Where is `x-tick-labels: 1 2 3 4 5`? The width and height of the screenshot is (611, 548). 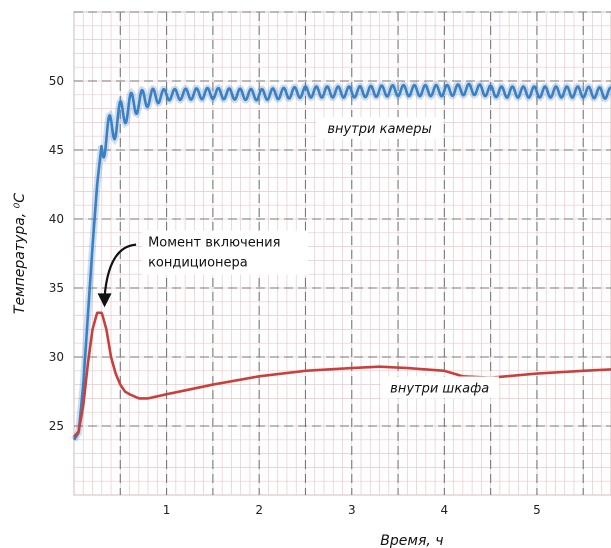 x-tick-labels: 1 2 3 4 5 is located at coordinates (352, 510).